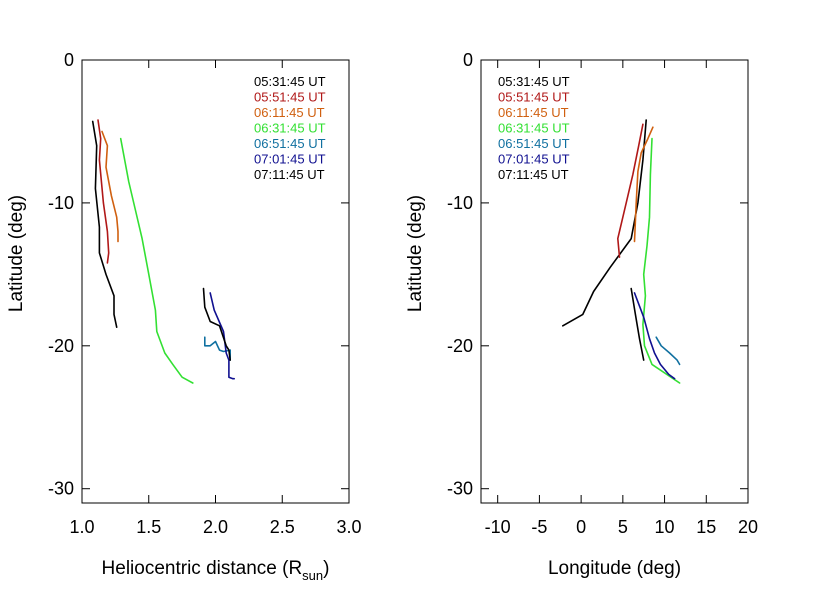 The width and height of the screenshot is (830, 593). What do you see at coordinates (312, 575) in the screenshot?
I see `x-axis-label-subscript: sun` at bounding box center [312, 575].